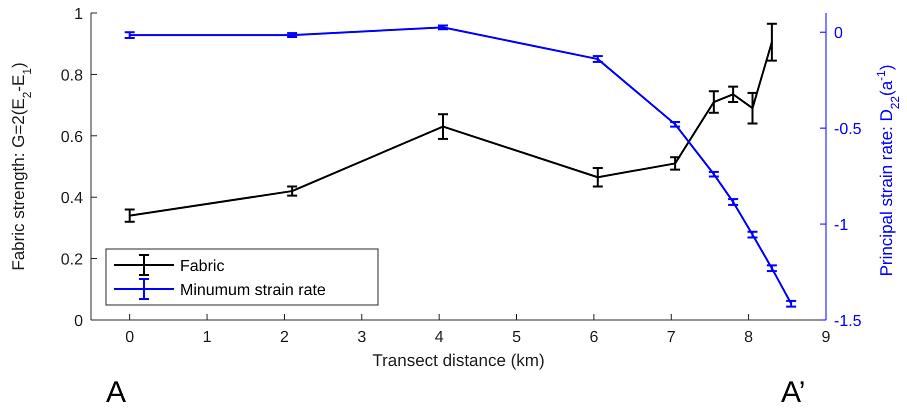 This screenshot has height=408, width=907. I want to click on y-tick-label: 0.8, so click(72, 75).